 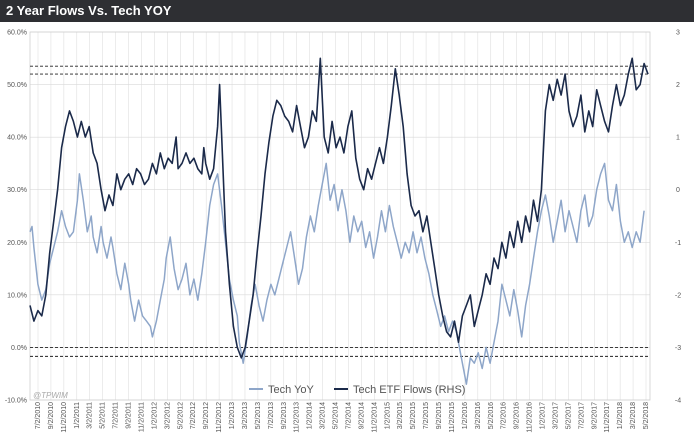 What do you see at coordinates (51, 415) in the screenshot?
I see `x-tick-label: 9/2/2010` at bounding box center [51, 415].